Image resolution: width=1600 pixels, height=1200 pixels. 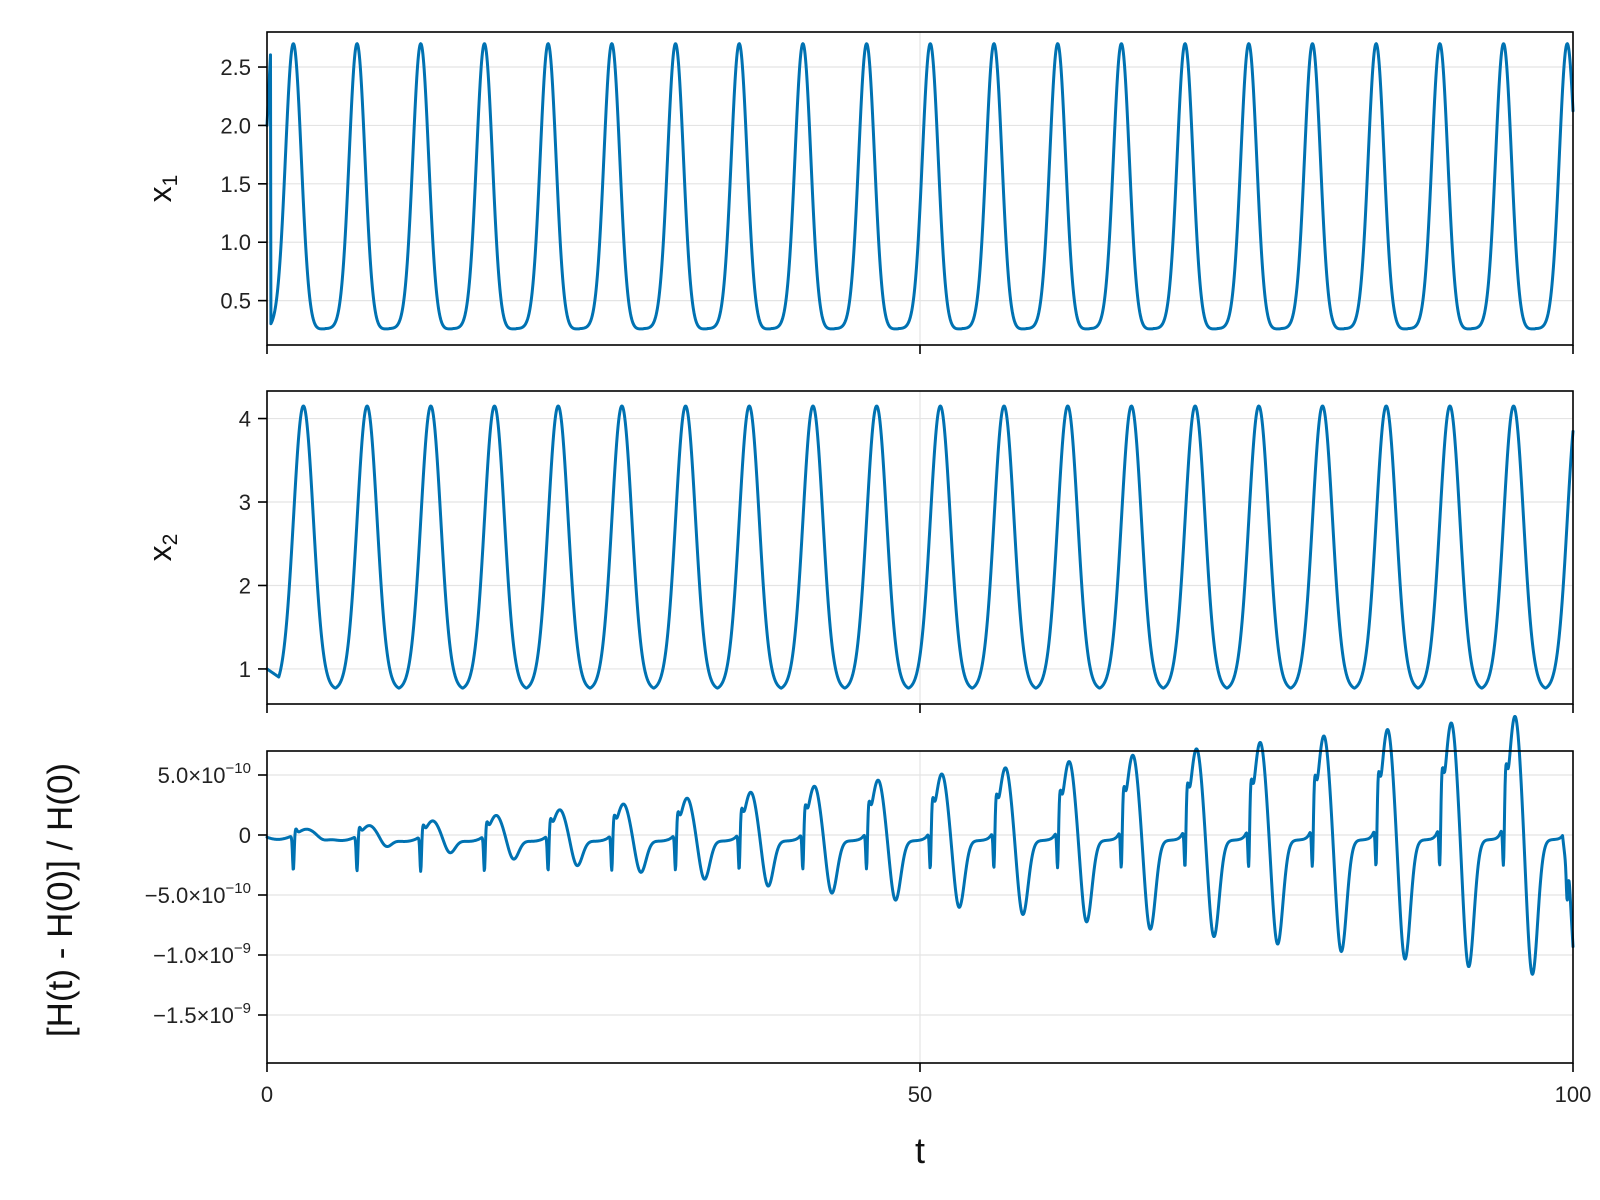 I want to click on x-tick-label: 100, so click(x=1573, y=1094).